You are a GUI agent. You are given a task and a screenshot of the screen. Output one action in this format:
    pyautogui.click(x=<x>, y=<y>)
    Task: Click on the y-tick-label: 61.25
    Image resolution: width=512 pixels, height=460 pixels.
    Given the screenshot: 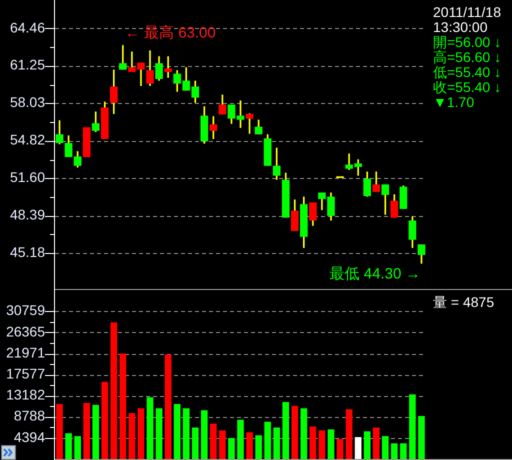 What is the action you would take?
    pyautogui.click(x=28, y=64)
    